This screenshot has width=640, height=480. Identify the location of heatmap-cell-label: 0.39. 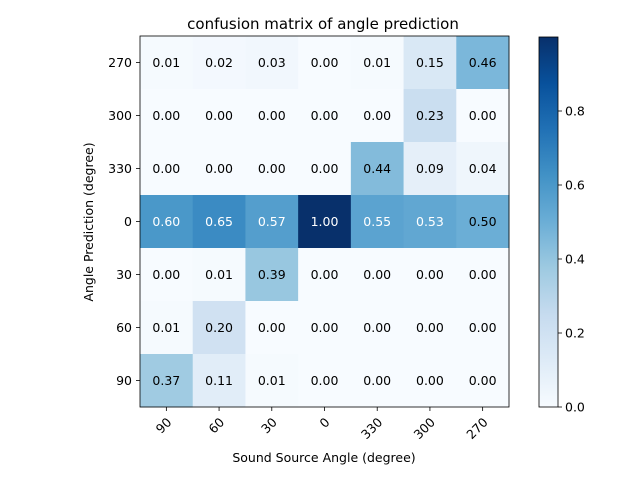
(272, 274).